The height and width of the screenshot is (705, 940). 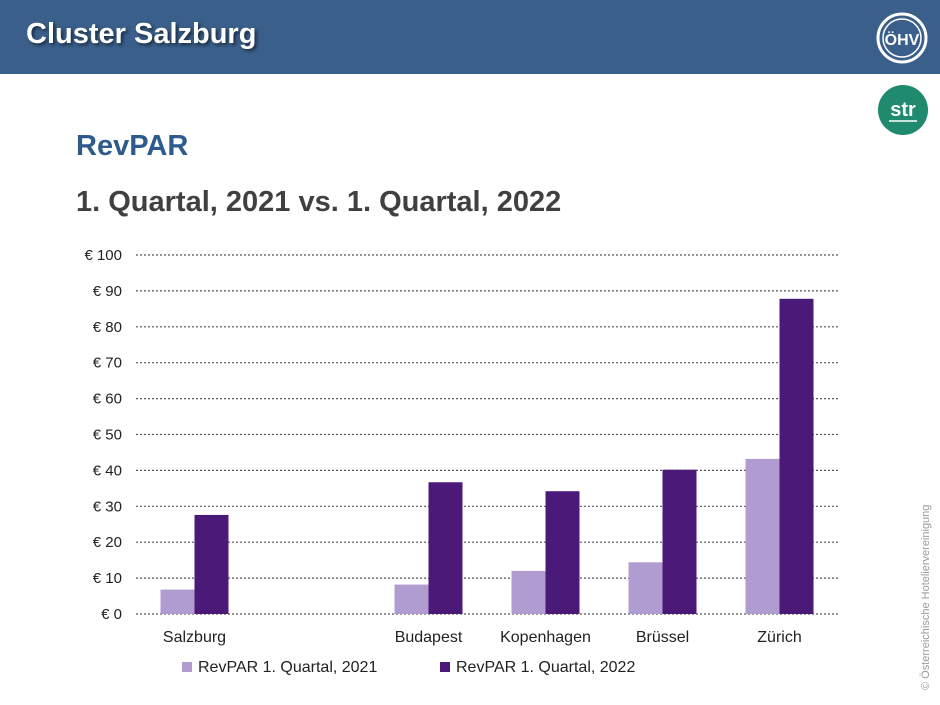 What do you see at coordinates (319, 202) in the screenshot?
I see `chart-title: 1. Quartal, 2021 vs. 1. Quartal, 2022` at bounding box center [319, 202].